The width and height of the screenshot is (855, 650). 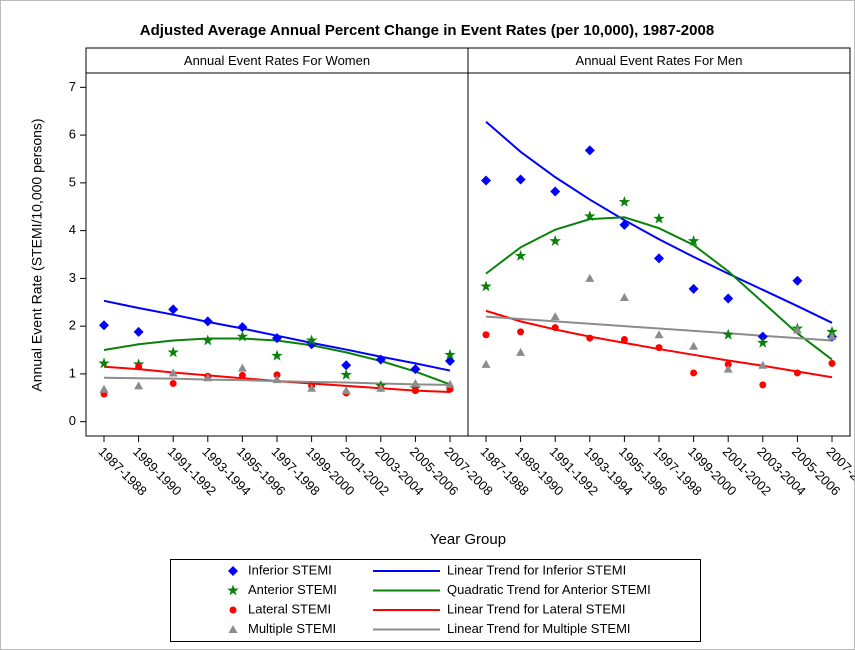 What do you see at coordinates (289, 608) in the screenshot?
I see `legend-label: Lateral STEMI` at bounding box center [289, 608].